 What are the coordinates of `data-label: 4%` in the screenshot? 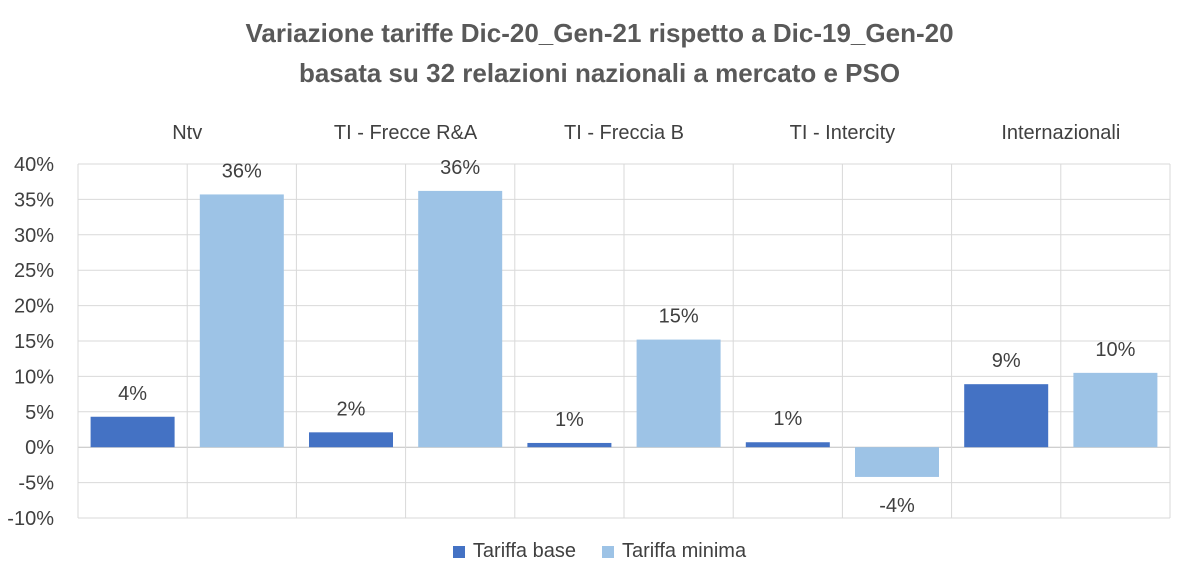 It's located at (132, 394).